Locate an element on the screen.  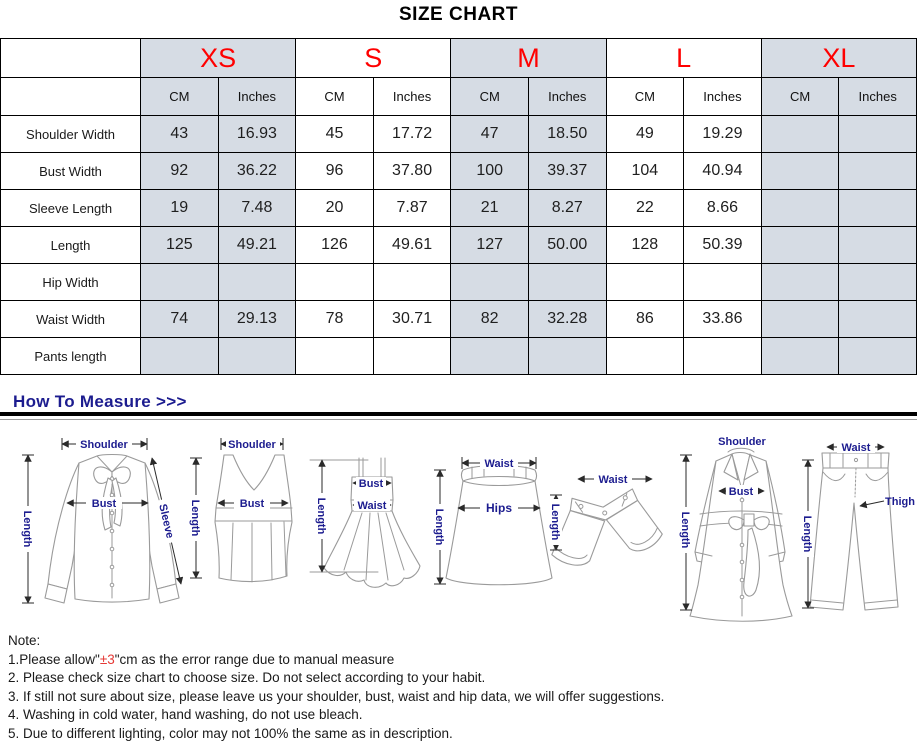
figure-pants: Waist Length Thigh is located at coordinates (858, 526).